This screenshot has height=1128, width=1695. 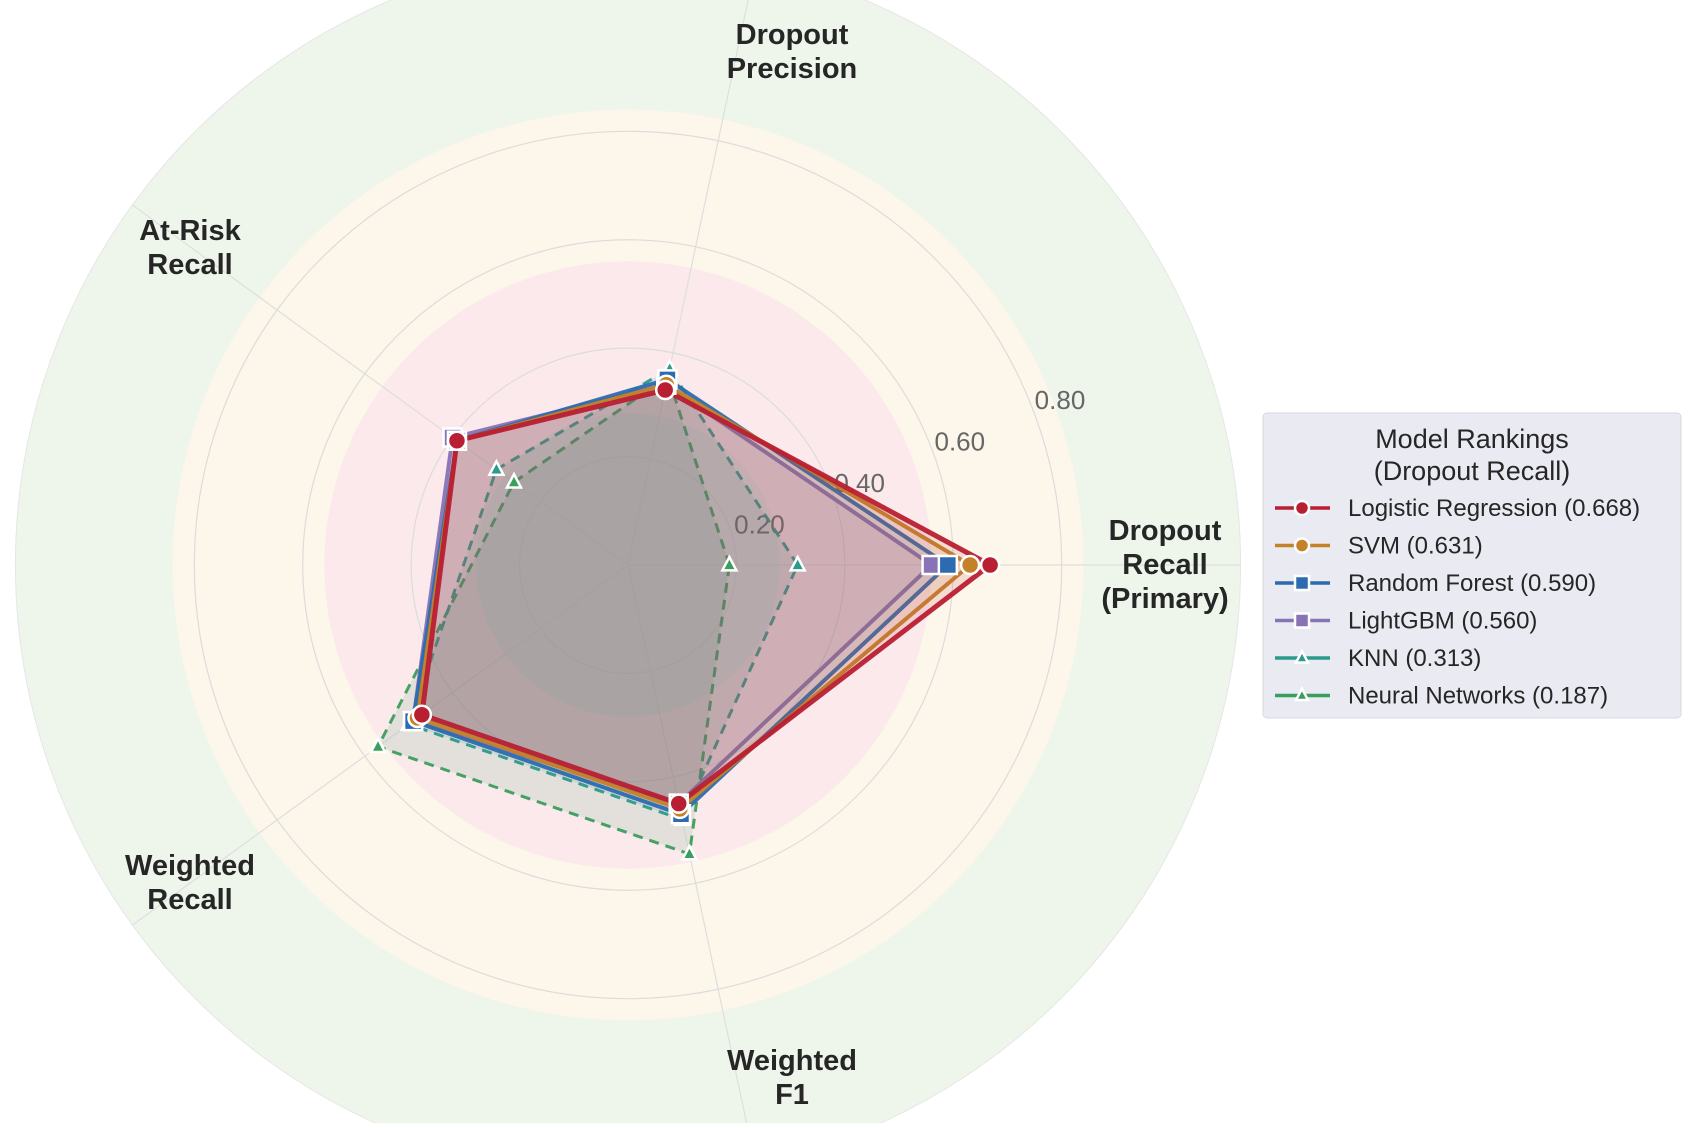 What do you see at coordinates (1060, 400) in the screenshot?
I see `radial-tick-label: 0.80` at bounding box center [1060, 400].